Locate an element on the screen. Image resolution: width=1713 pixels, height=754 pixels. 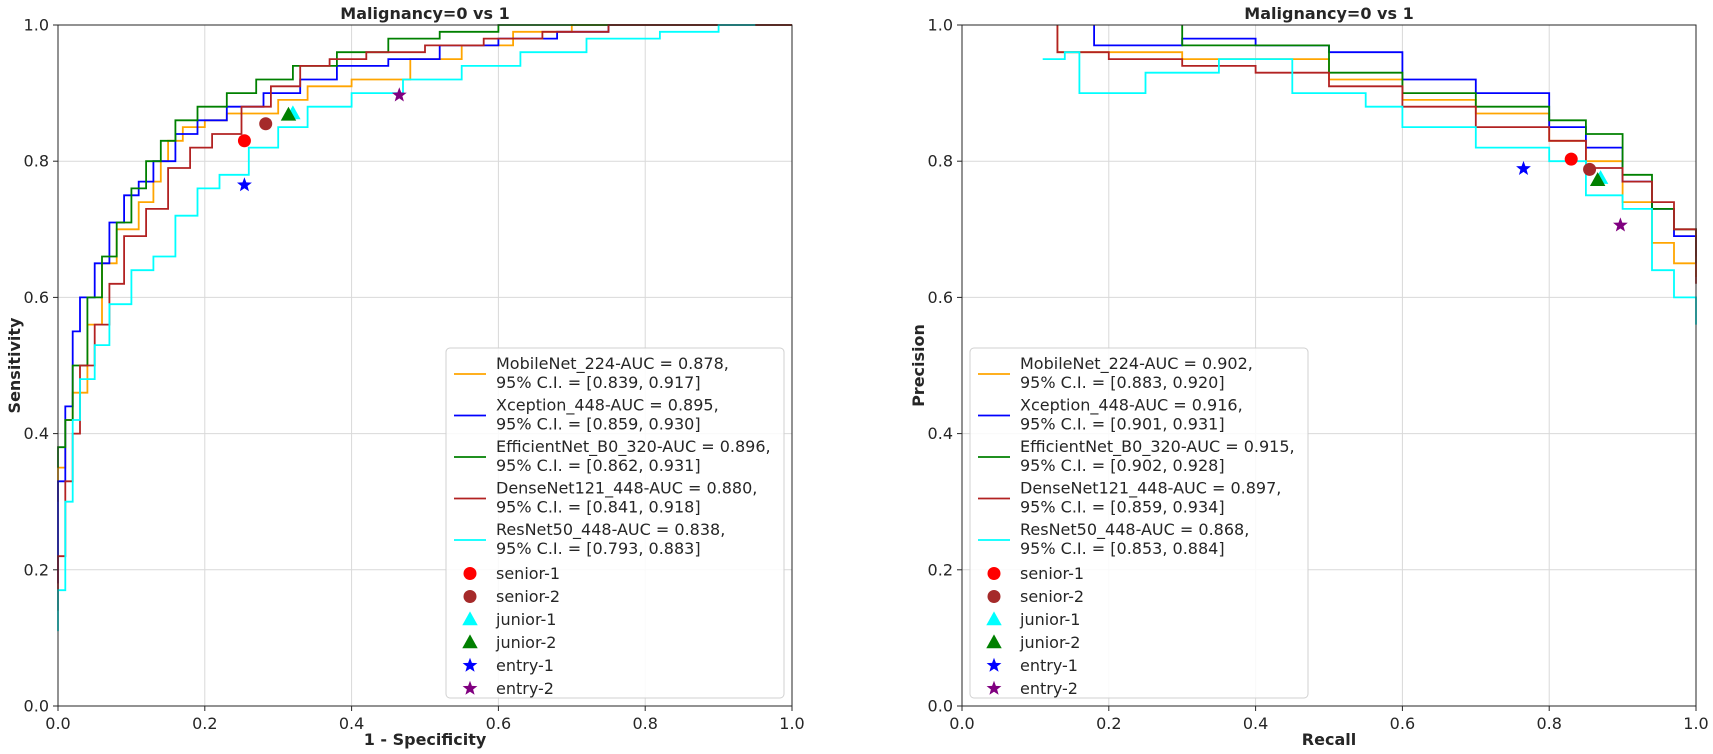
legend-ci: 95% C.I. = [0.859, 0.934] is located at coordinates (1122, 507).